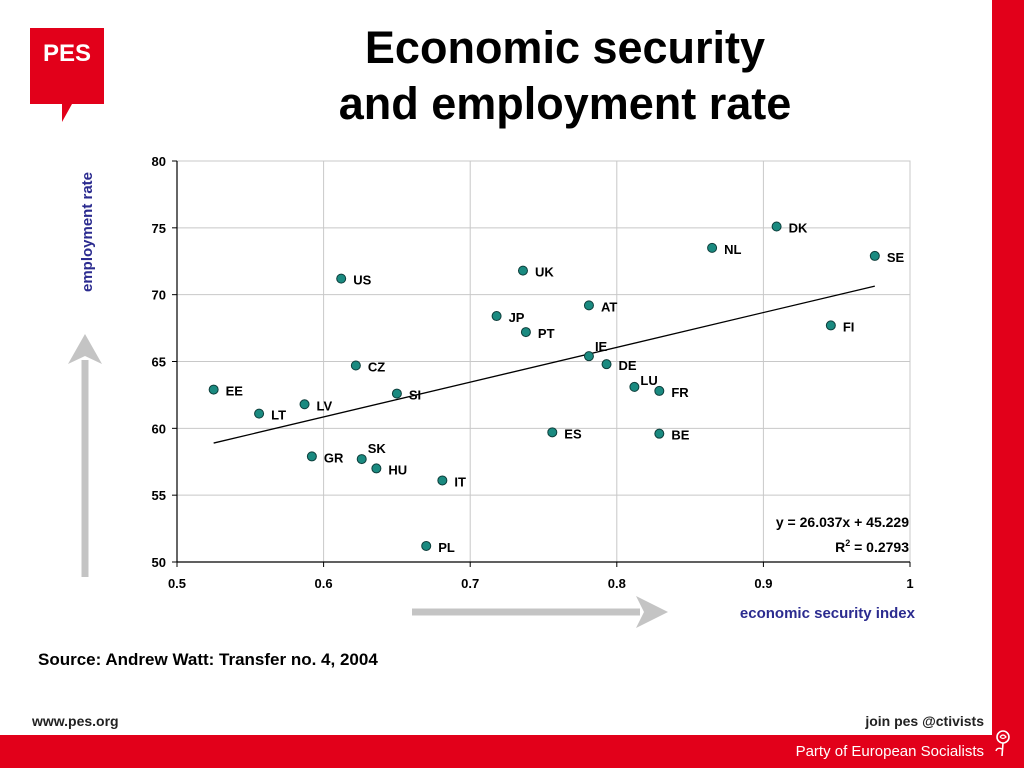  What do you see at coordinates (311, 456) in the screenshot?
I see `data-point-gr` at bounding box center [311, 456].